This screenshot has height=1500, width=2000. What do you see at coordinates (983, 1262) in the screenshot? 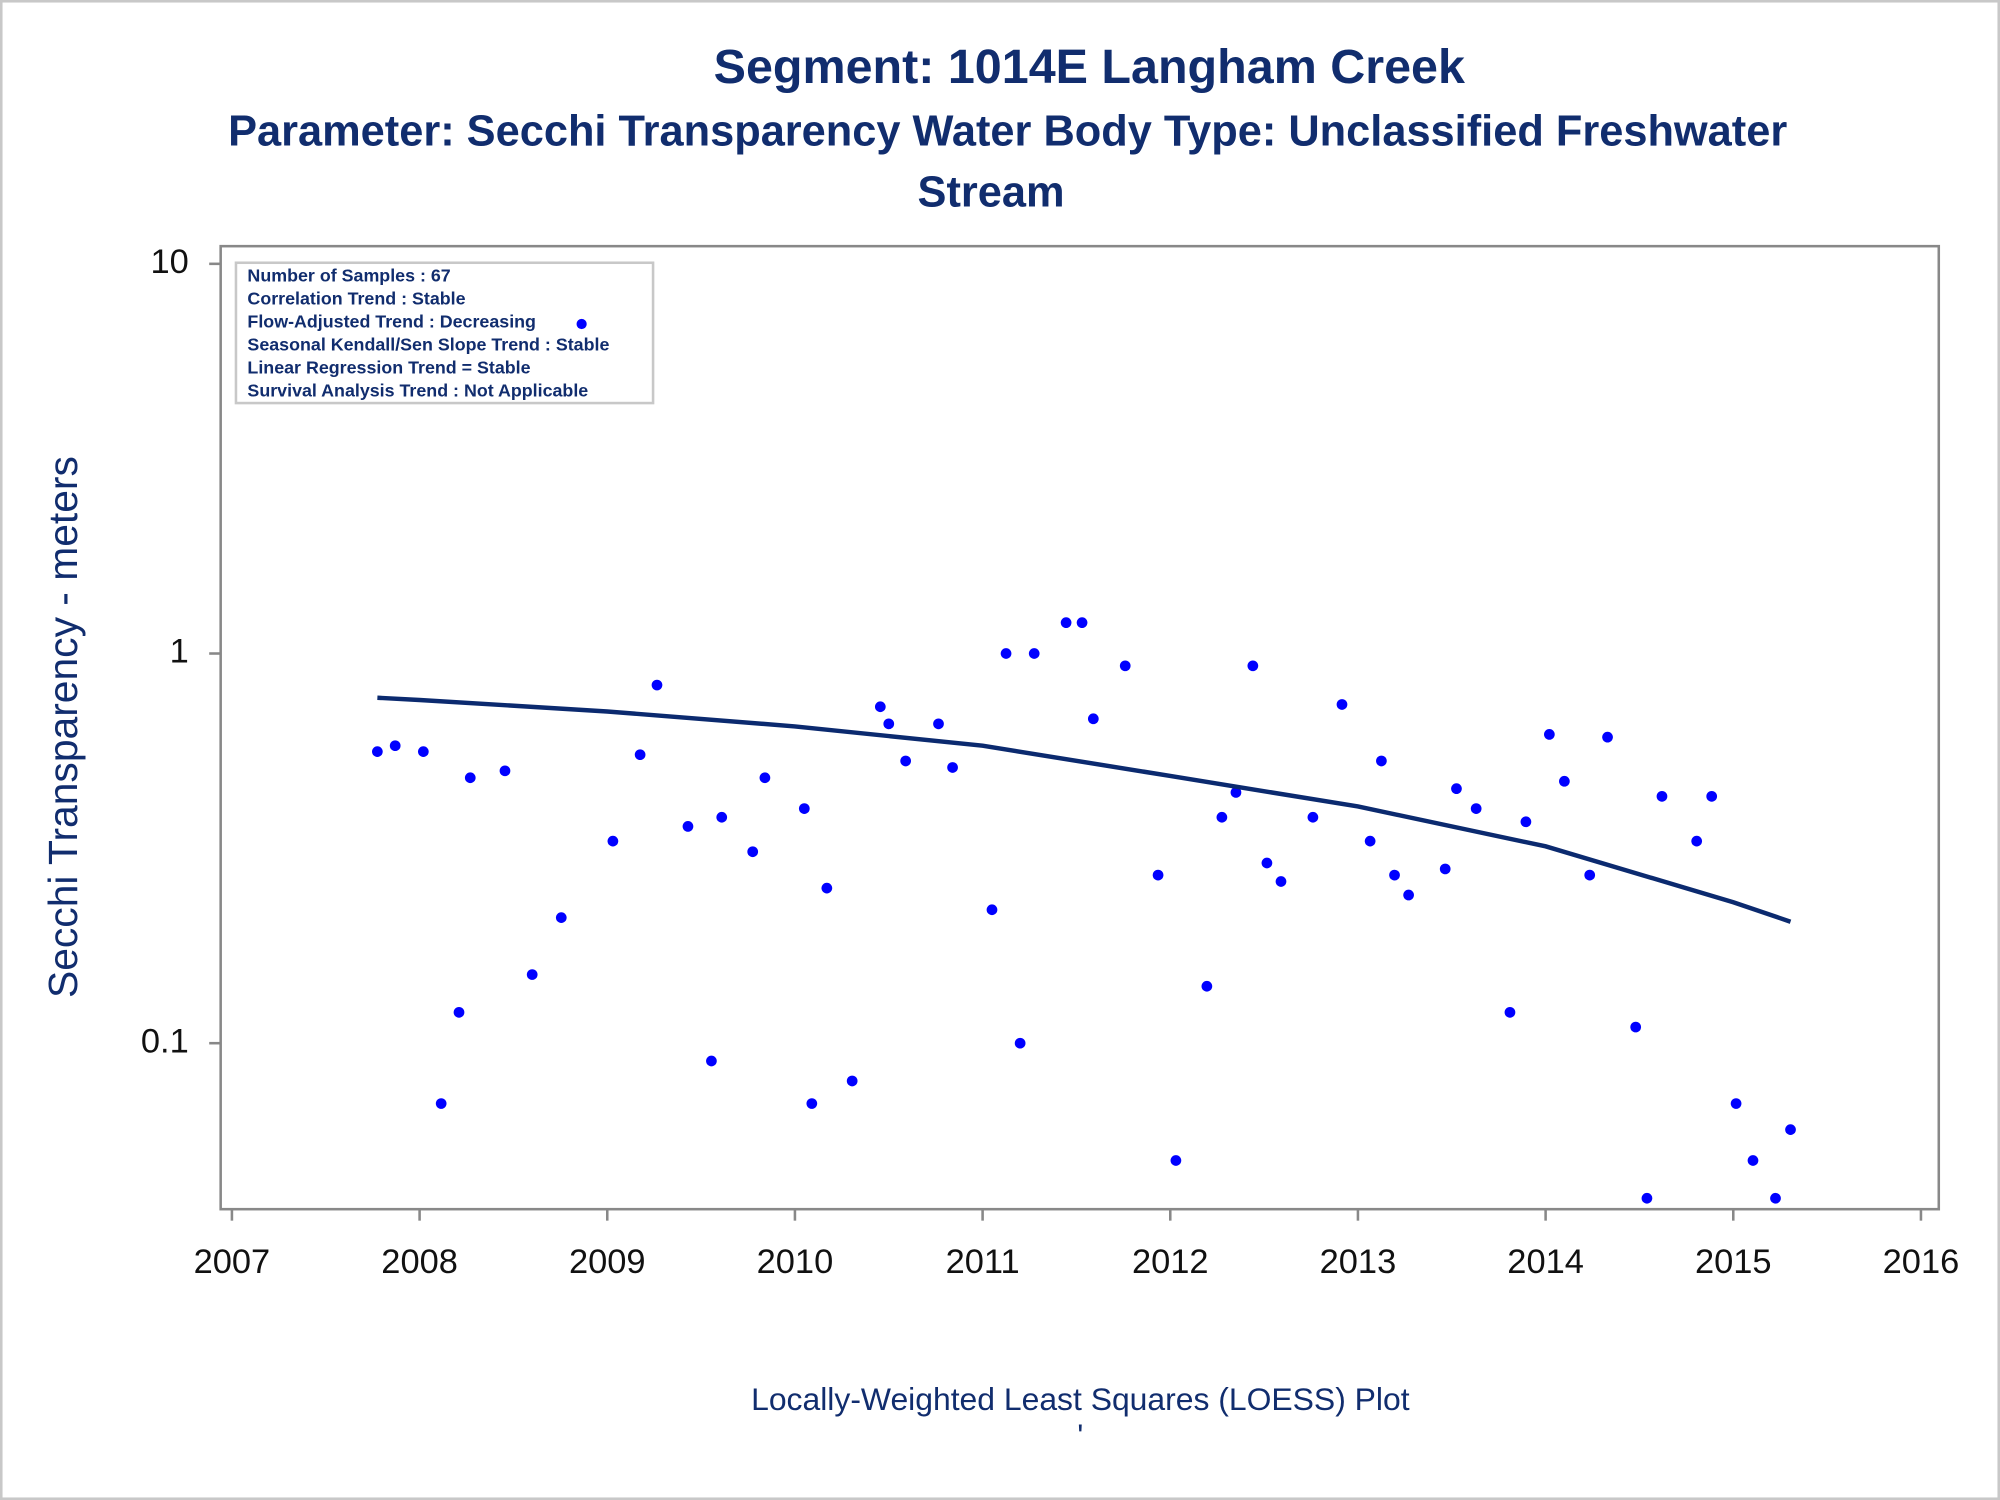
I see `x-tick-label: 2011` at bounding box center [983, 1262].